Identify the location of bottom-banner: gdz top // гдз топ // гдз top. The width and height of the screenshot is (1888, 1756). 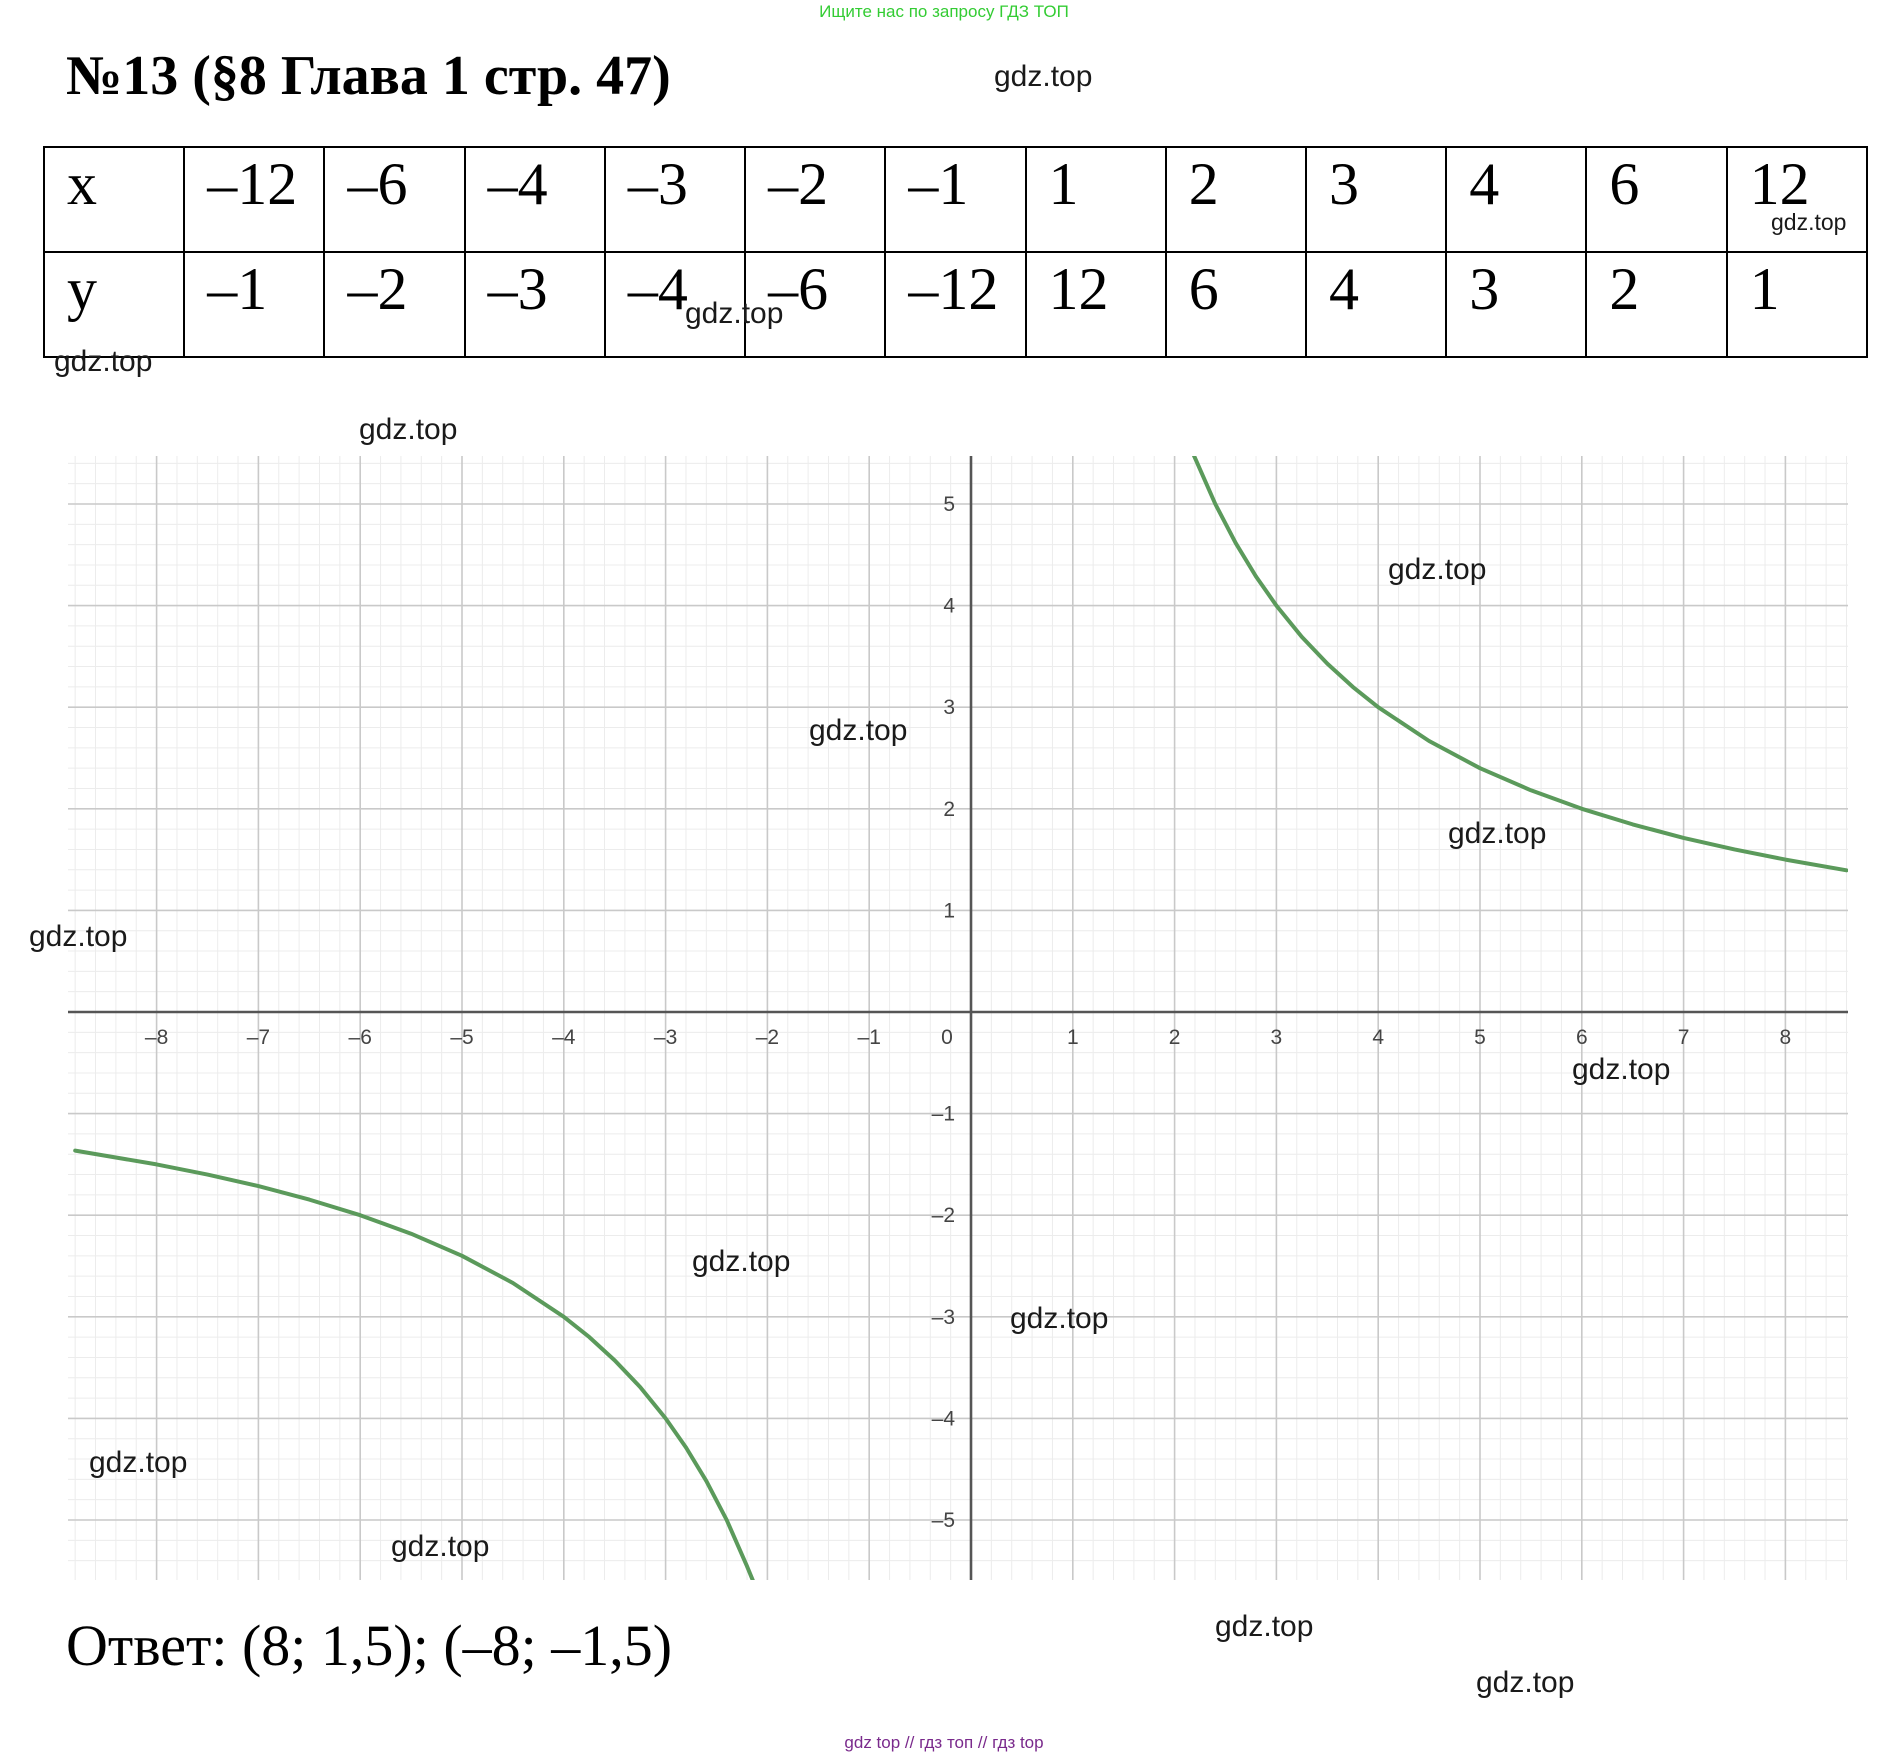
(944, 1742).